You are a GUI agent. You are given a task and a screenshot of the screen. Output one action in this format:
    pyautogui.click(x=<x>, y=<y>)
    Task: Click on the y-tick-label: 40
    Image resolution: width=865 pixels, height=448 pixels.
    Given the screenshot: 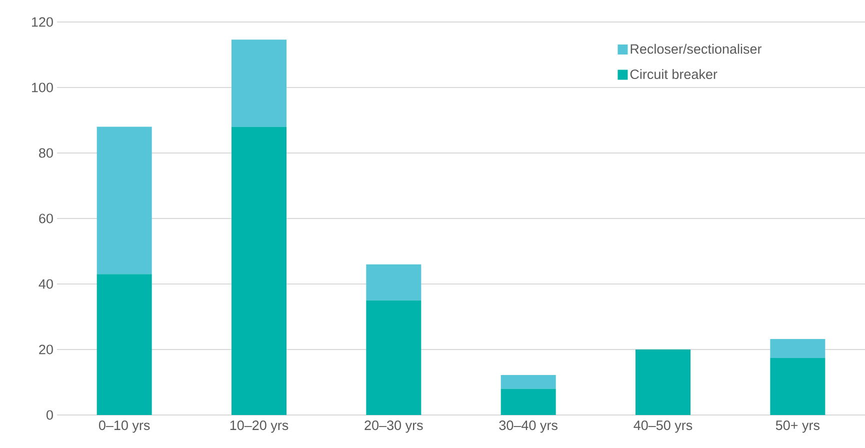 What is the action you would take?
    pyautogui.click(x=45, y=284)
    